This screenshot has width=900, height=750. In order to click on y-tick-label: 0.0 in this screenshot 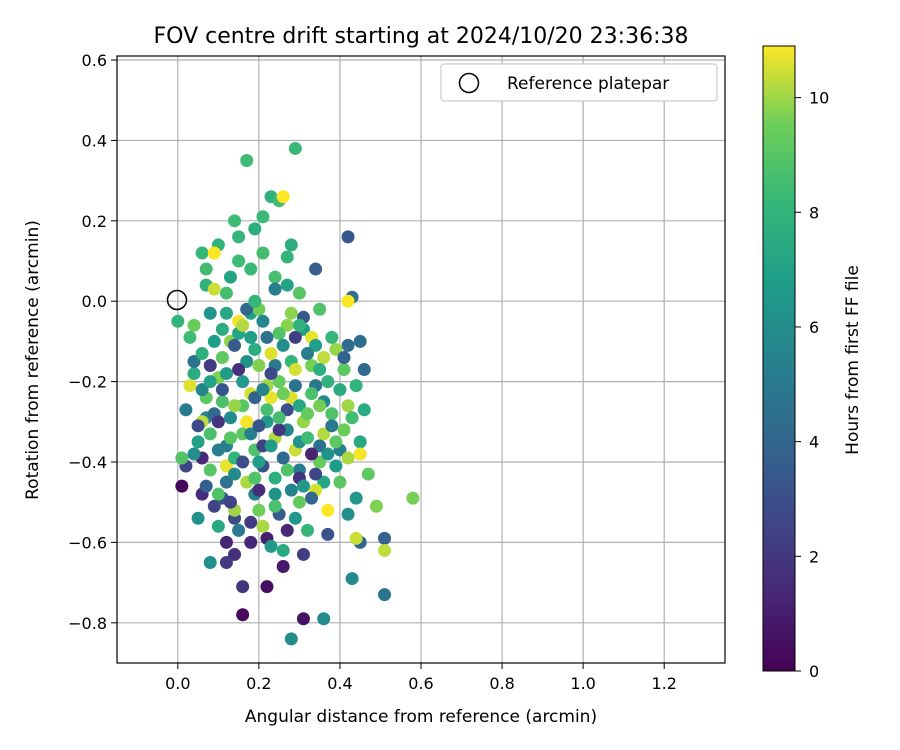, I will do `click(94, 301)`.